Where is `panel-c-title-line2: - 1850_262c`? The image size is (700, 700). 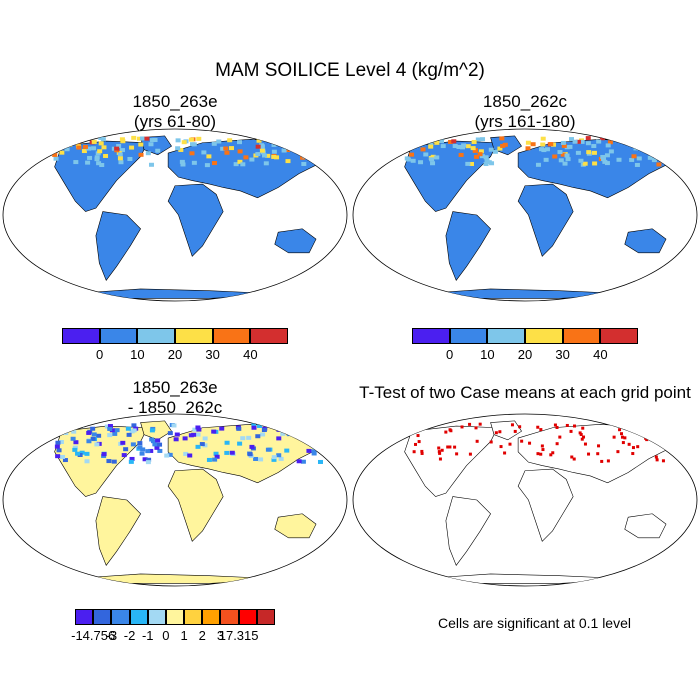 panel-c-title-line2: - 1850_262c is located at coordinates (175, 407).